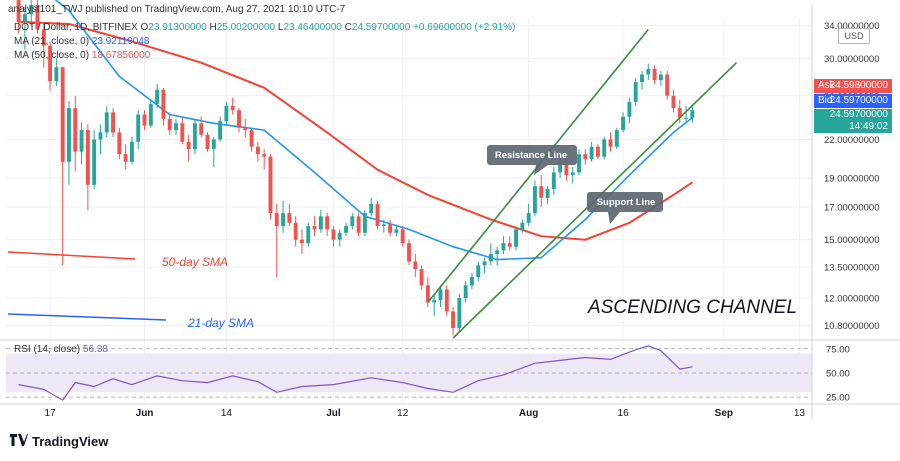 The image size is (900, 461). I want to click on time-tick-label: 16, so click(624, 413).